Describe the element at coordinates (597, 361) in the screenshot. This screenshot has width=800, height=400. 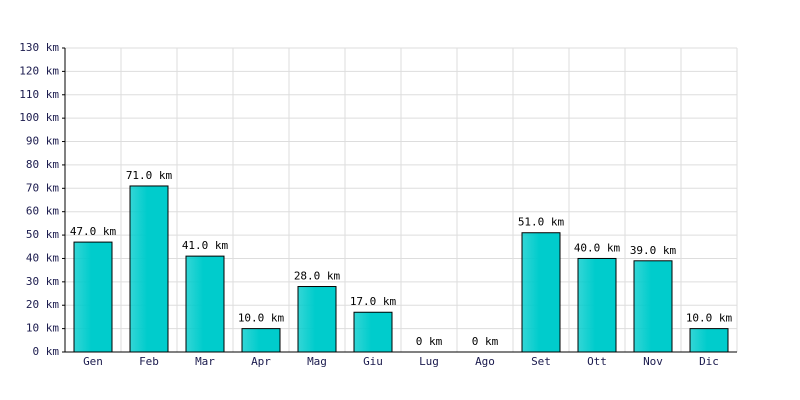
I see `x-tick-label: Ott` at that location.